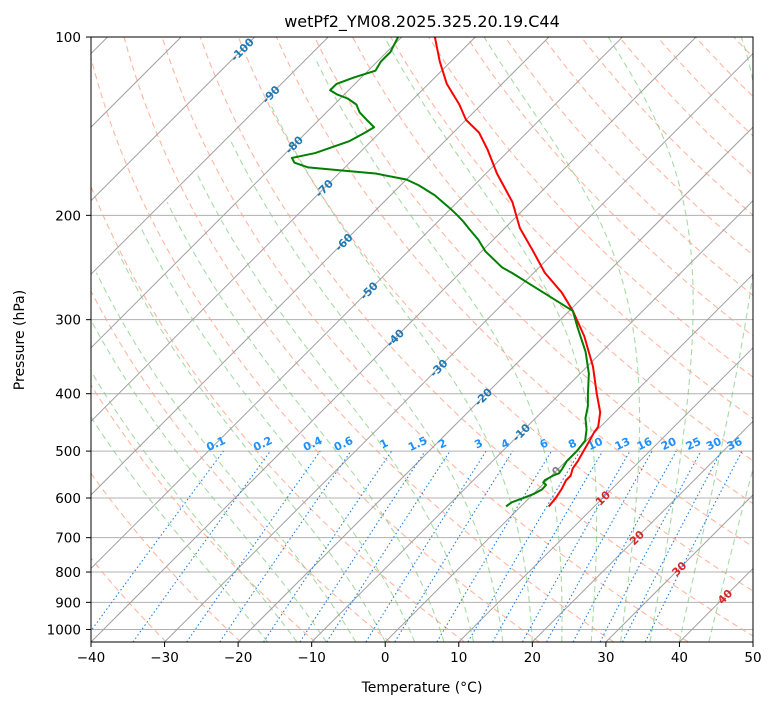 The image size is (775, 708). Describe the element at coordinates (64, 630) in the screenshot. I see `y-tick-label: 1000` at that location.